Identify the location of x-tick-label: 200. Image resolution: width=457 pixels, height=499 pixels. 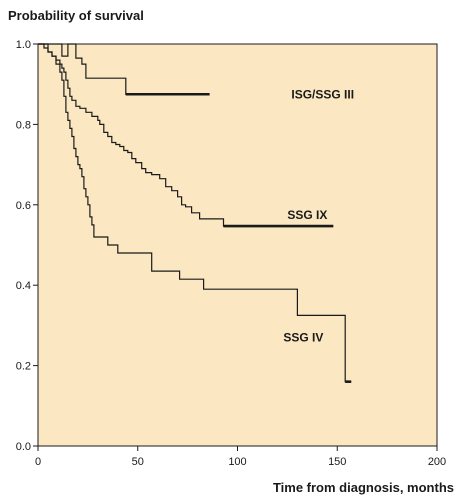
(437, 462).